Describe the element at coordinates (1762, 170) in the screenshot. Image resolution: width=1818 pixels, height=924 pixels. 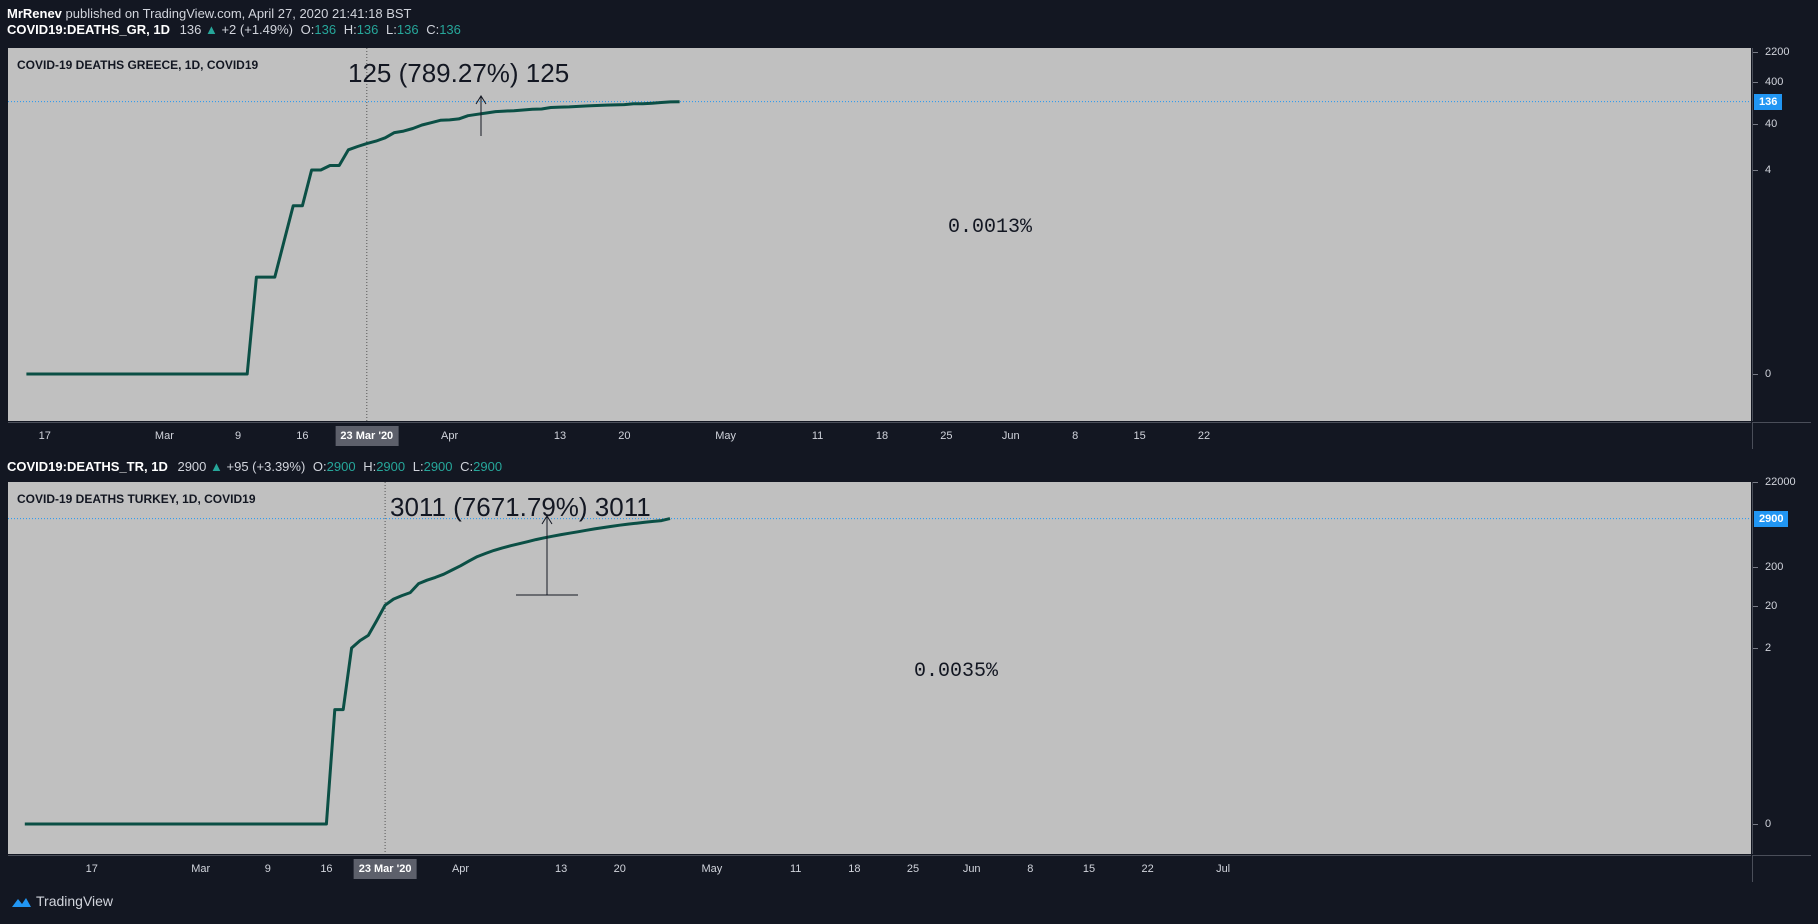
I see `y-tick-label: 4` at that location.